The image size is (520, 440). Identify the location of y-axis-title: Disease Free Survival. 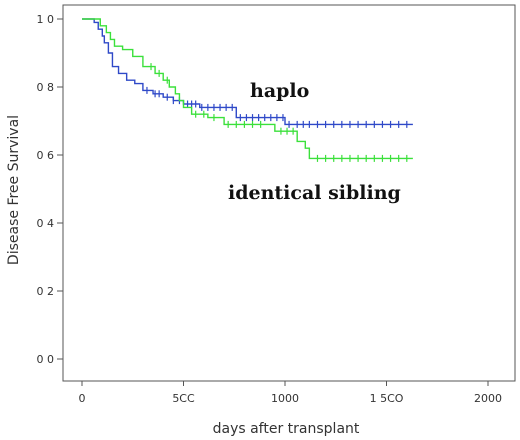
(14, 190).